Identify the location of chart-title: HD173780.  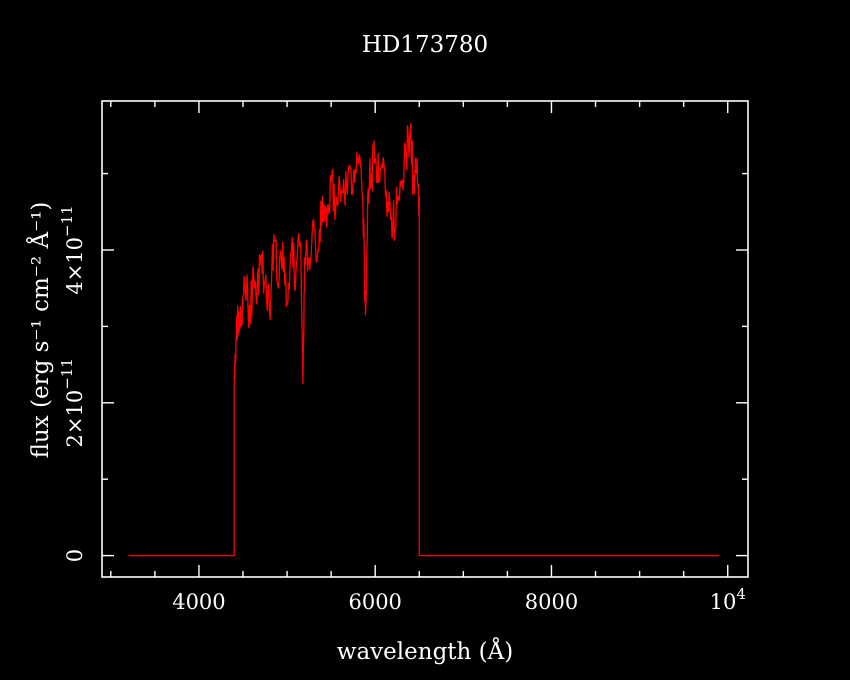
(425, 45).